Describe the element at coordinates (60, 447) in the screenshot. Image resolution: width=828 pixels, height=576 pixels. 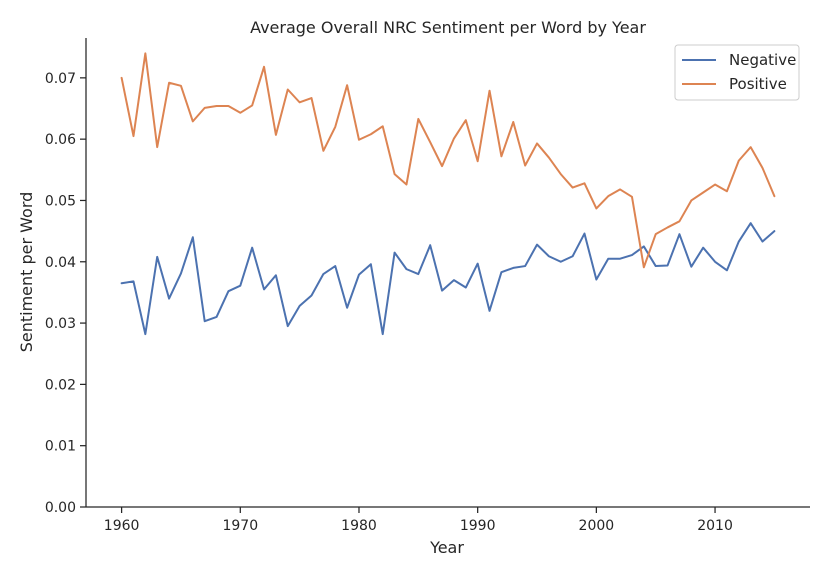
I see `y-tick-label: 0.01` at that location.